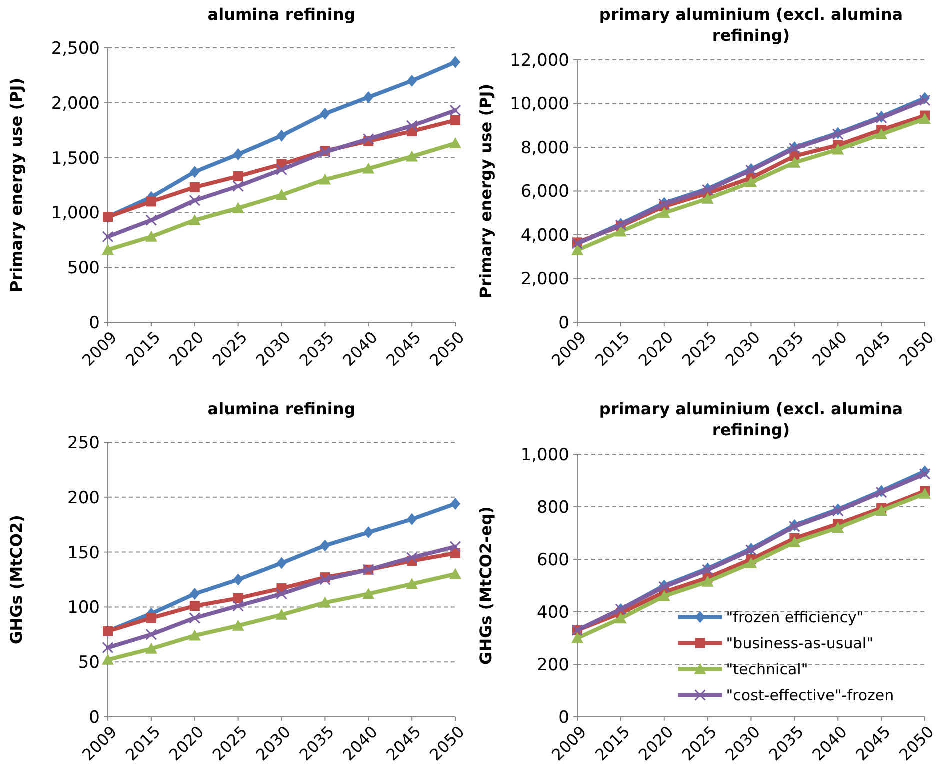  I want to click on y-tick-label: 500, so click(84, 268).